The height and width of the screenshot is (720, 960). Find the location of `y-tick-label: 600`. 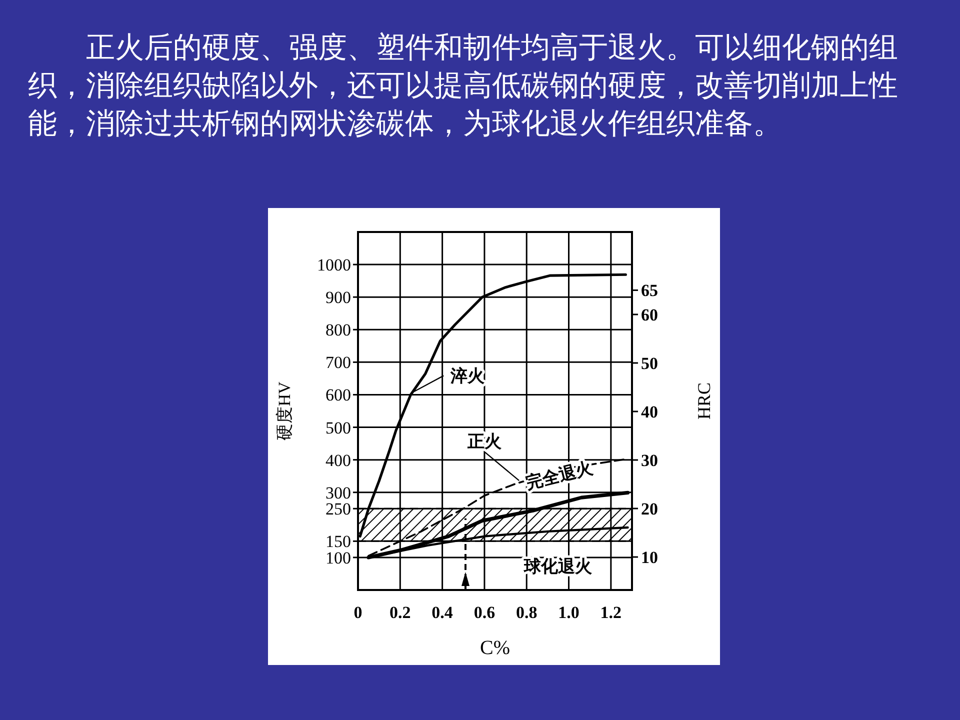

y-tick-label: 600 is located at coordinates (338, 395).